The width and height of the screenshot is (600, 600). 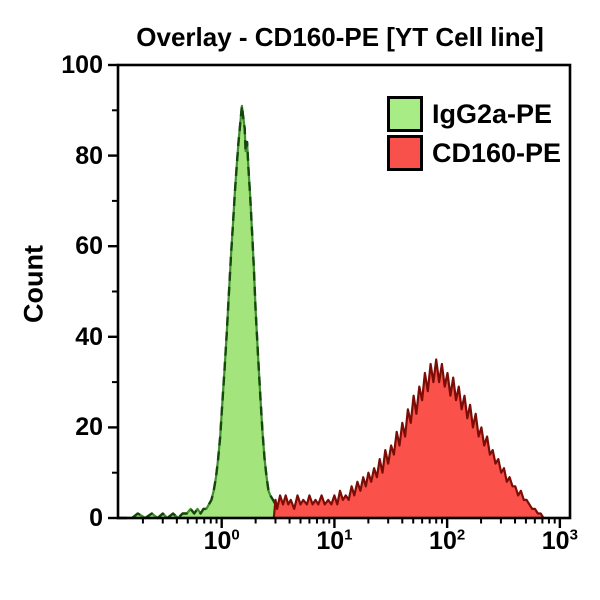 What do you see at coordinates (334, 540) in the screenshot?
I see `x-tick-label: 101` at bounding box center [334, 540].